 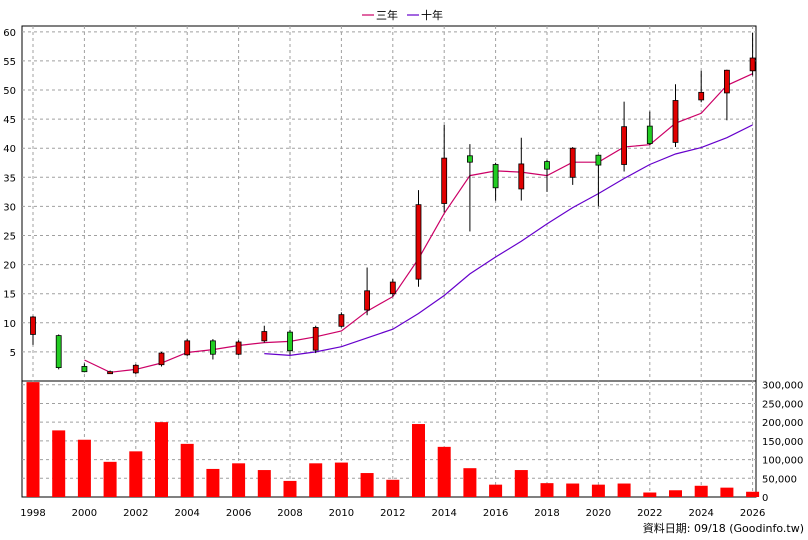 What do you see at coordinates (782, 423) in the screenshot?
I see `volume-tick-label: 200,000` at bounding box center [782, 423].